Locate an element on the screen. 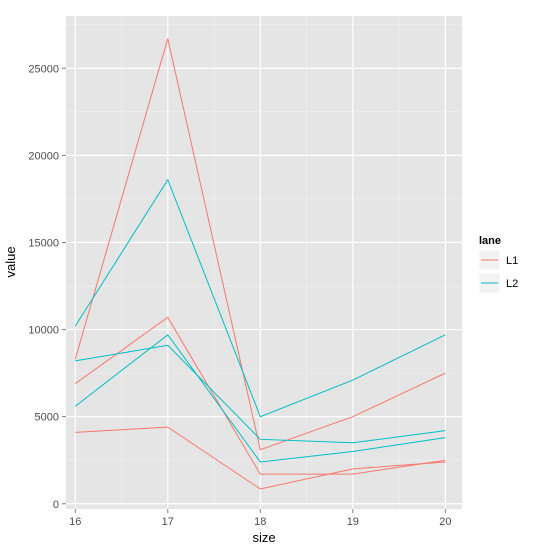 This screenshot has height=553, width=553. y-tick-label: 20000 is located at coordinates (43, 156).